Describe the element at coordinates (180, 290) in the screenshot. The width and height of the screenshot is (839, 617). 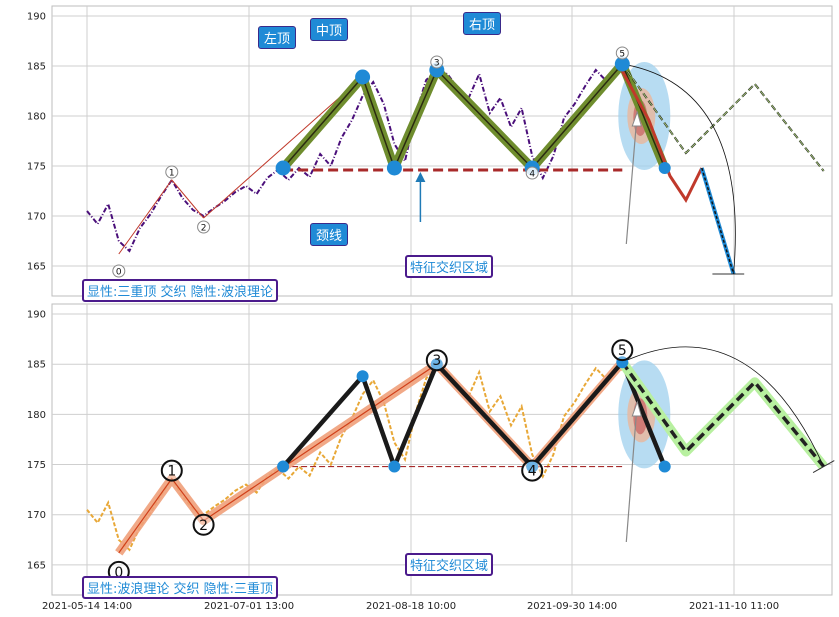
I see `legend-top: 显性:三重顶 交织 隐性:波浪理论` at that location.